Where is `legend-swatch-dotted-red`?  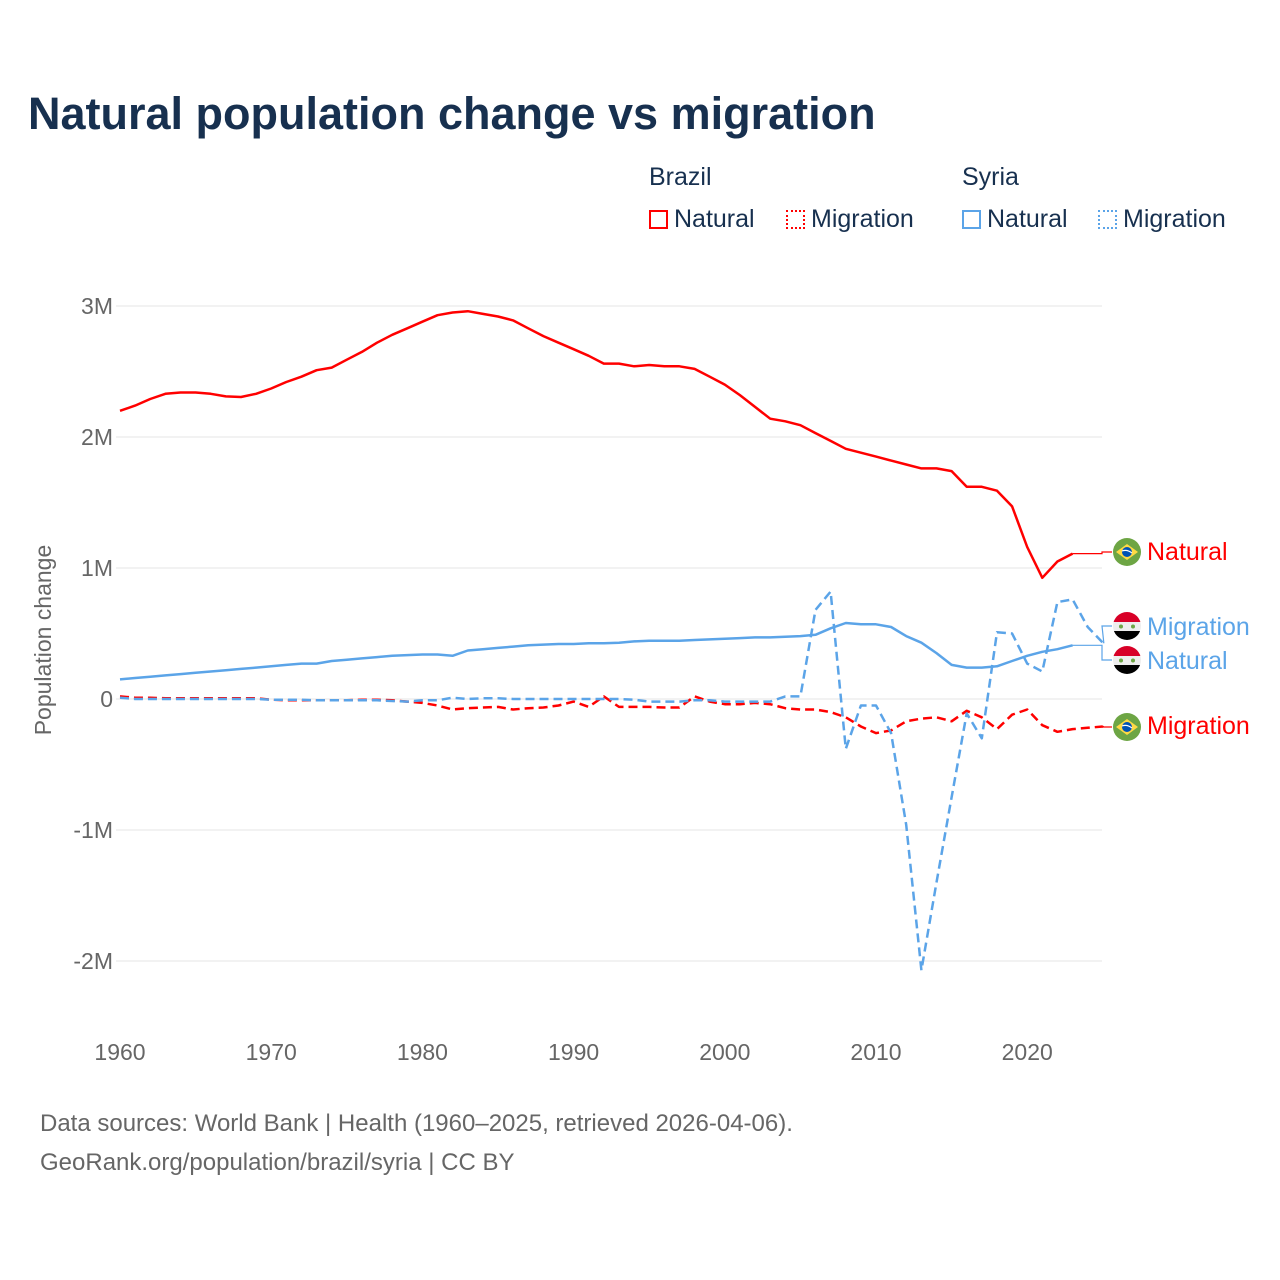
legend-swatch-dotted-red is located at coordinates (795, 219).